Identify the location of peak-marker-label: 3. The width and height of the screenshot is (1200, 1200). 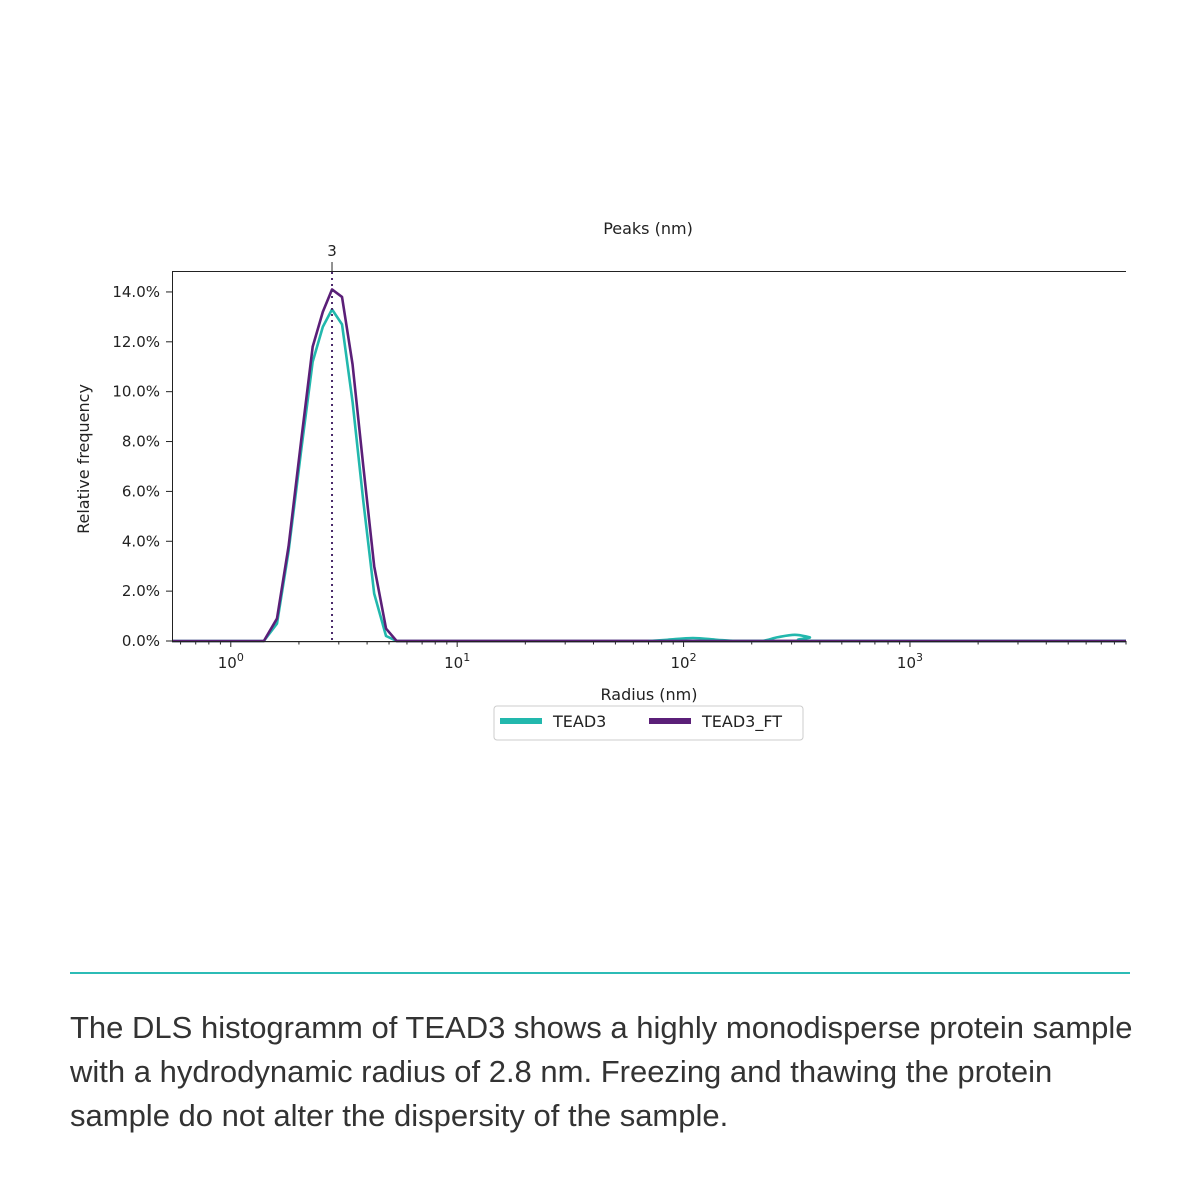
(332, 251).